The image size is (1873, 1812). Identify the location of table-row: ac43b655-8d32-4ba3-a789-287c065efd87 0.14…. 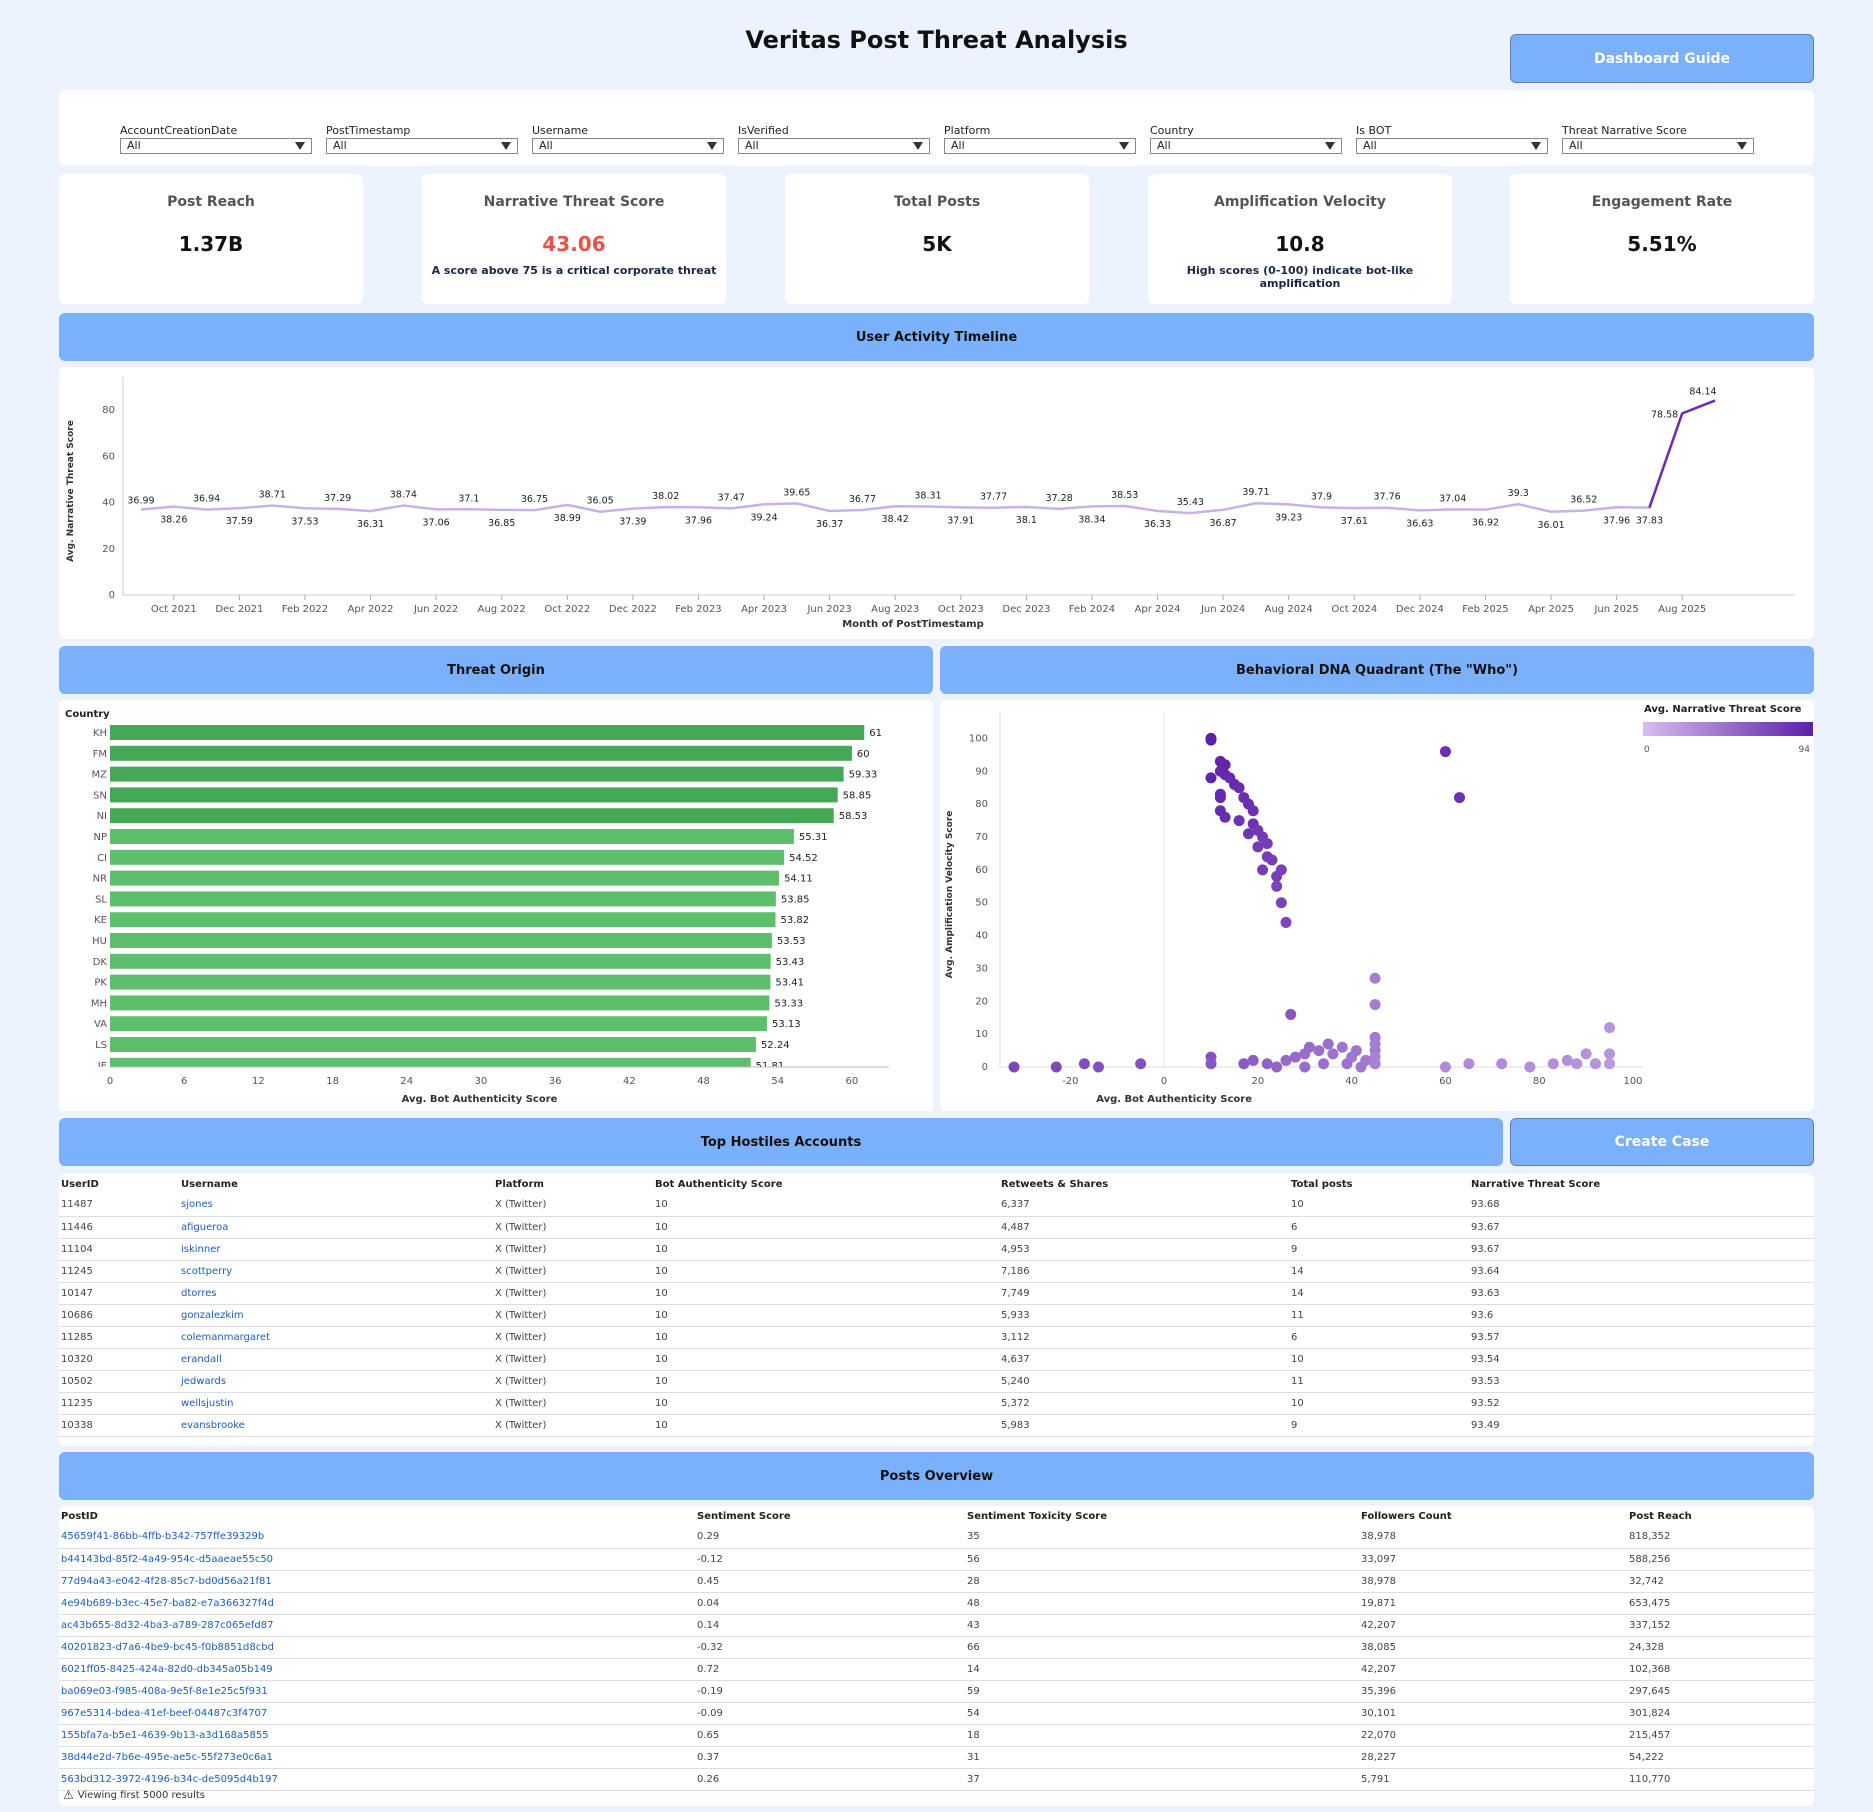
(936, 1625).